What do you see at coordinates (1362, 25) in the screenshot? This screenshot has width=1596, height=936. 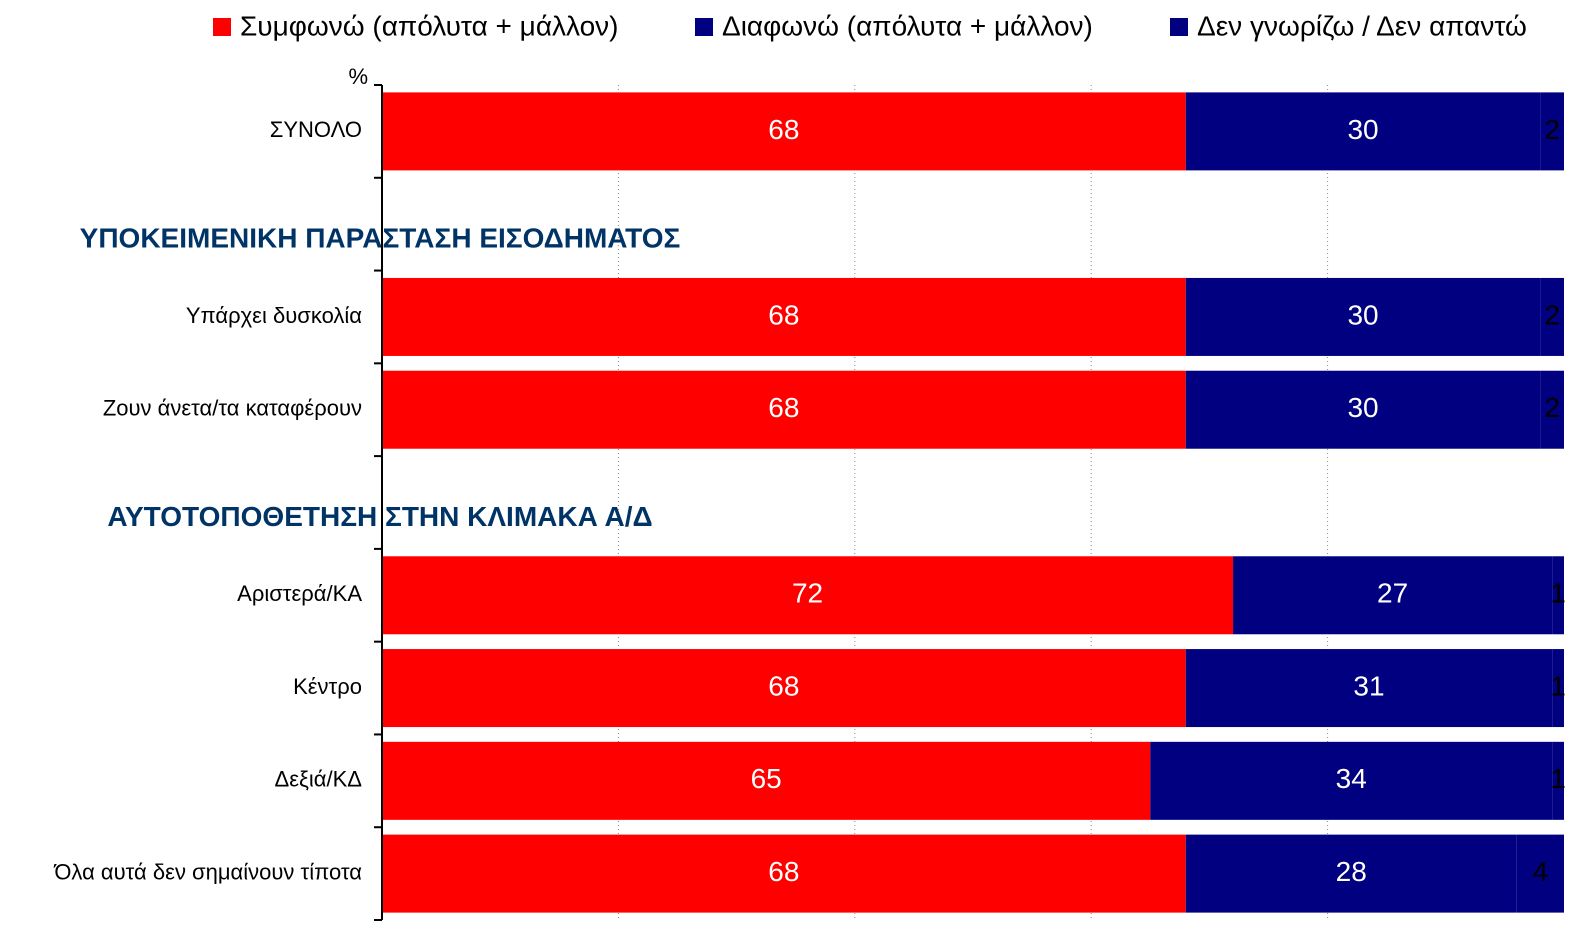 I see `legend-label: Δεν γνωρίζω / Δεν απαντώ` at bounding box center [1362, 25].